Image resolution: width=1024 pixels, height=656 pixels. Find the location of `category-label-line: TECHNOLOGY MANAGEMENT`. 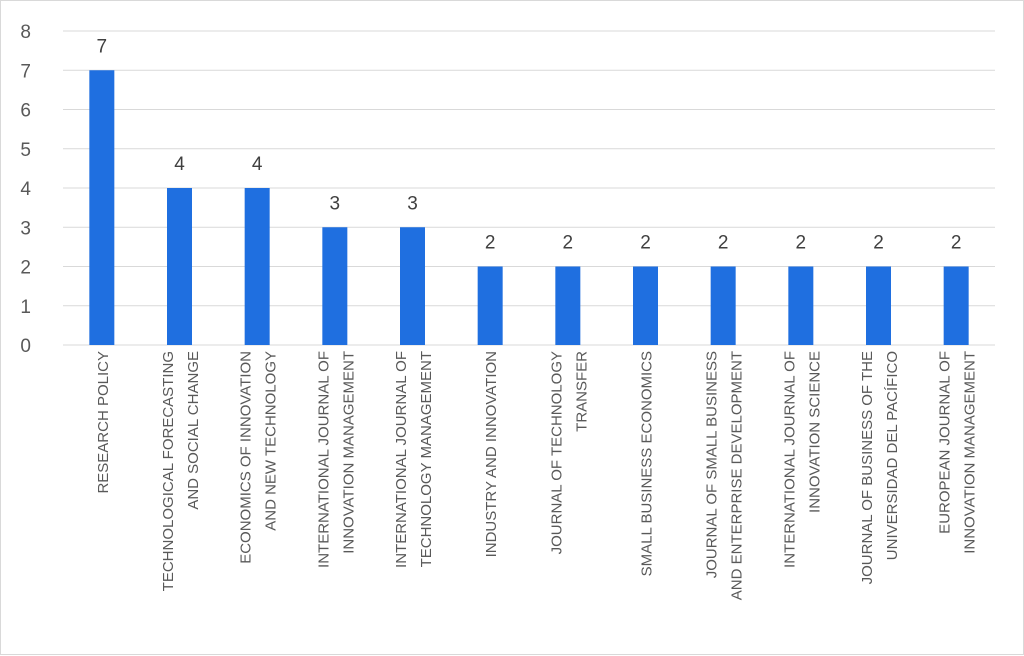

category-label-line: TECHNOLOGY MANAGEMENT is located at coordinates (426, 459).